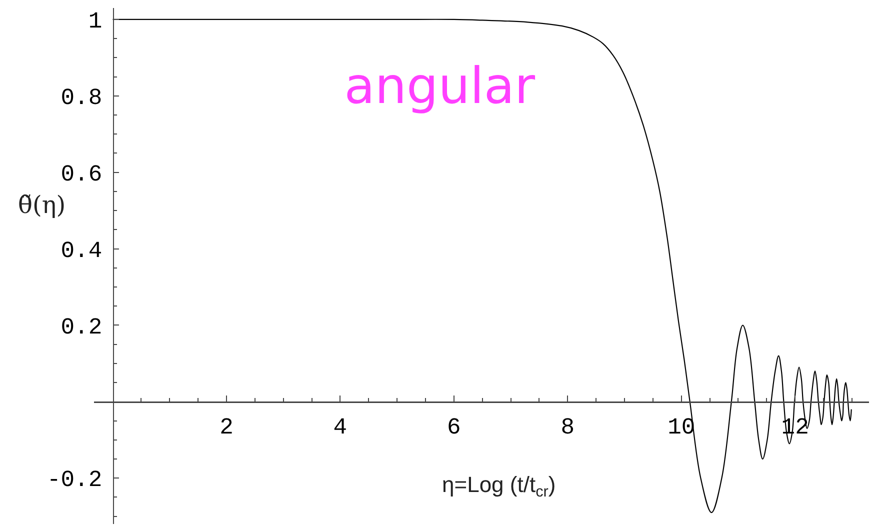 This screenshot has height=525, width=871. Describe the element at coordinates (567, 427) in the screenshot. I see `x-tick-label: 8` at that location.